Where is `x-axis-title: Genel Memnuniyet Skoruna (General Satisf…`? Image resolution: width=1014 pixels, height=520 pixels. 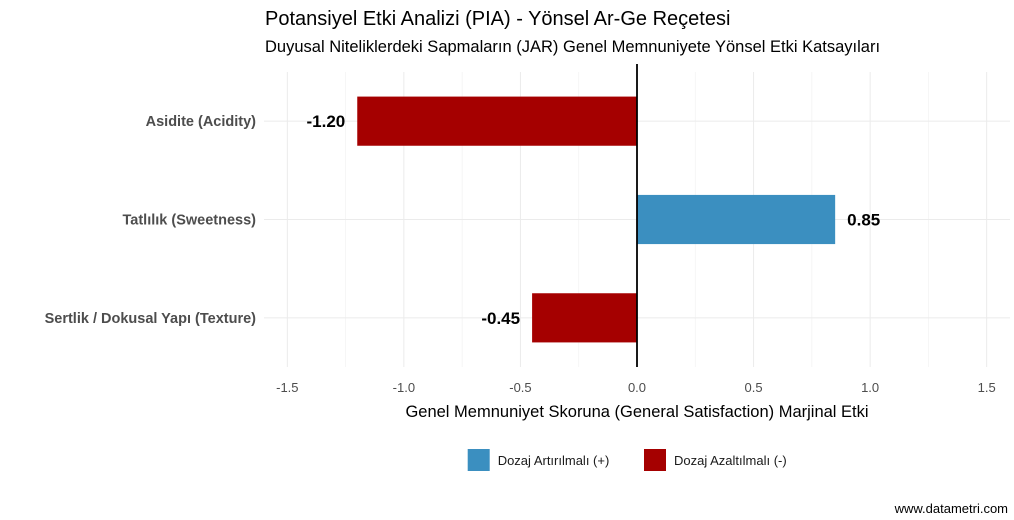
x-axis-title: Genel Memnuniyet Skoruna (General Satisf… is located at coordinates (636, 412).